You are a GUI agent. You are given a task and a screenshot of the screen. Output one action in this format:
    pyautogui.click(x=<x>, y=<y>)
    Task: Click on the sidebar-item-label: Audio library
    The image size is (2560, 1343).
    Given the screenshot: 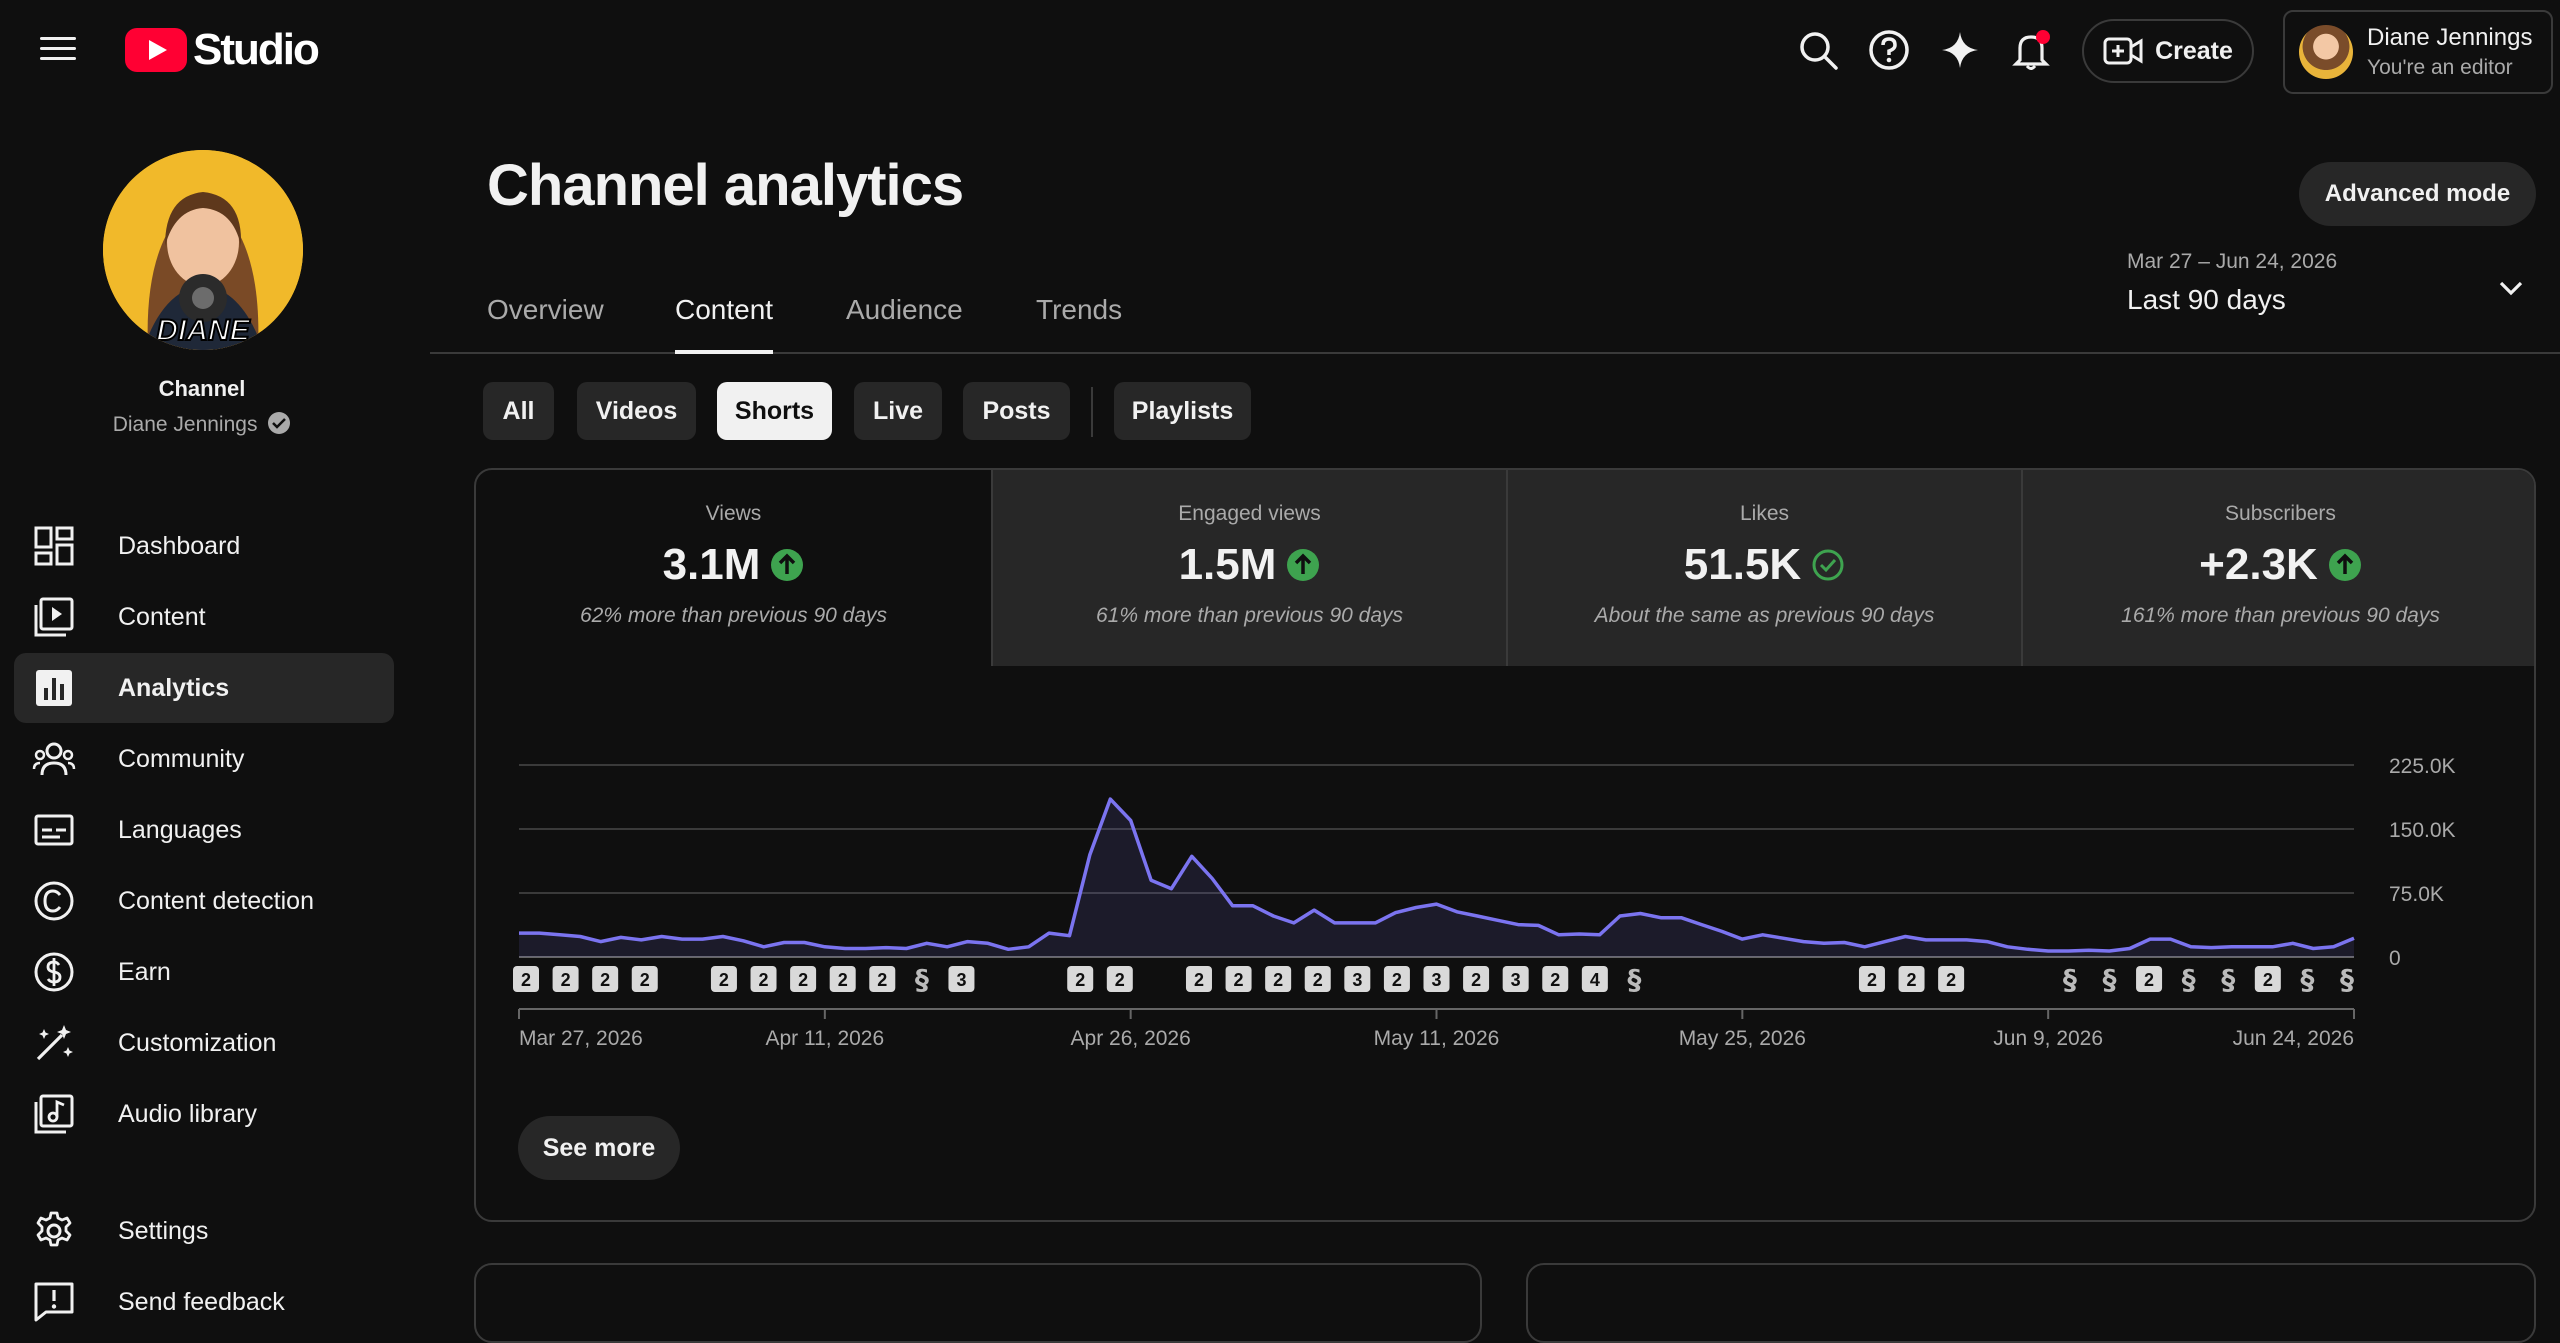 What is the action you would take?
    pyautogui.click(x=187, y=1113)
    